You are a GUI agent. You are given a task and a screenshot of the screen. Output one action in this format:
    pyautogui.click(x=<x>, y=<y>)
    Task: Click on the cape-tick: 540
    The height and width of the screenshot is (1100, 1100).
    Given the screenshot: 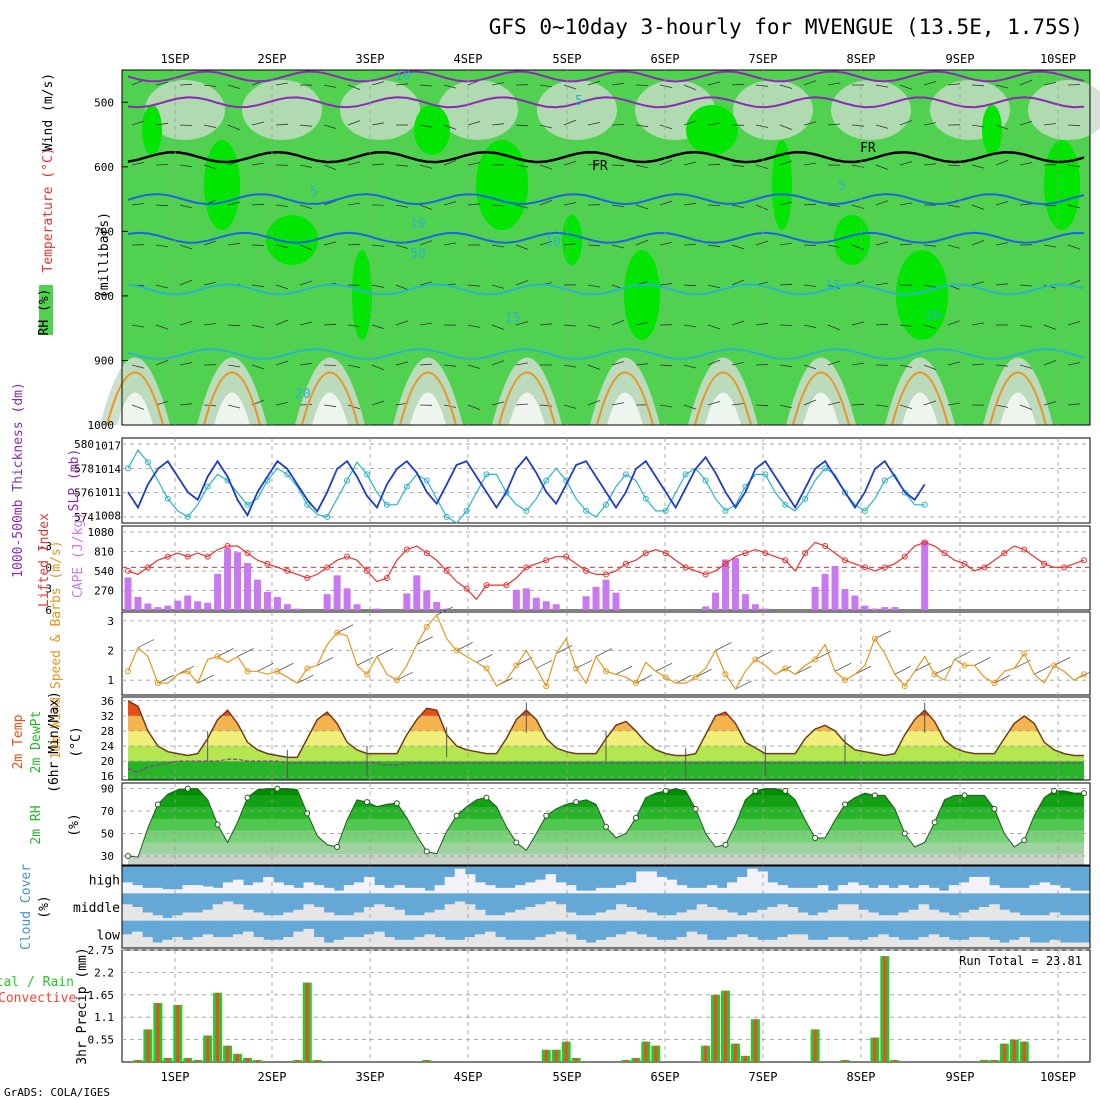 What is the action you would take?
    pyautogui.click(x=104, y=571)
    